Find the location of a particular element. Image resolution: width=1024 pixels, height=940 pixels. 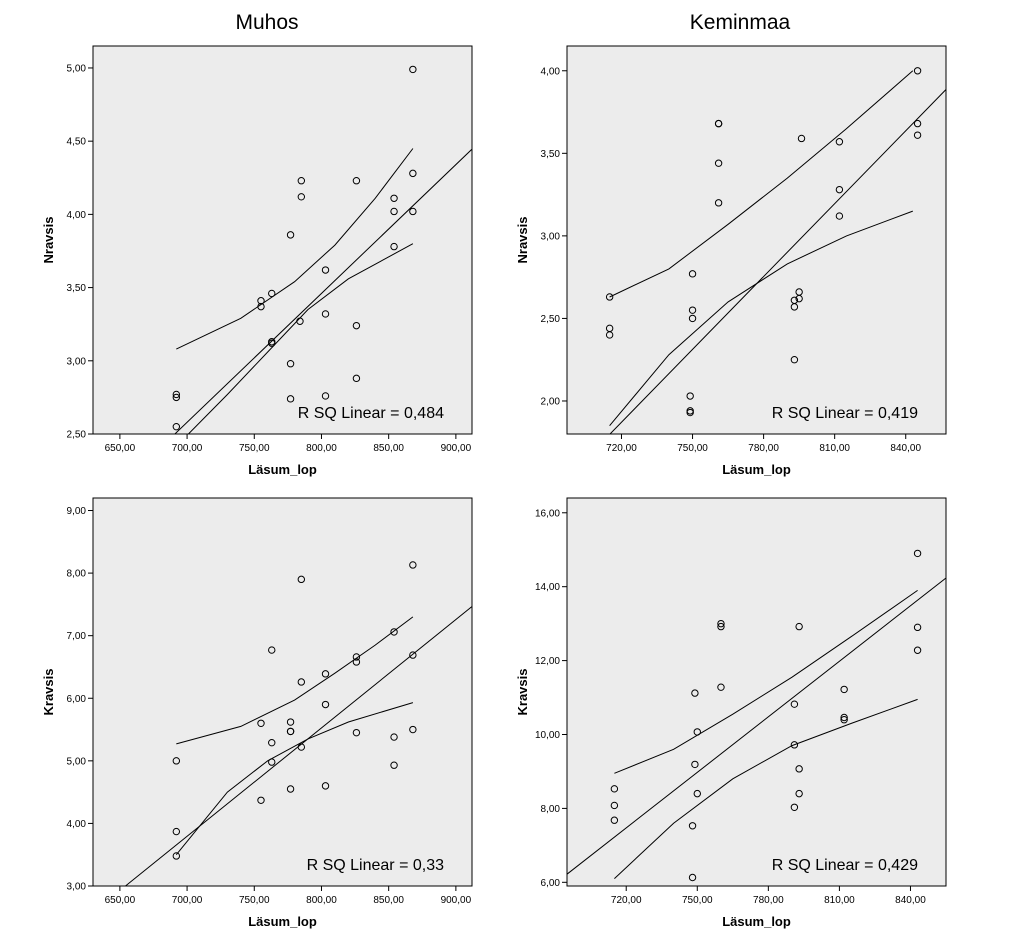

y-tick-label: 4,00 is located at coordinates (551, 71).